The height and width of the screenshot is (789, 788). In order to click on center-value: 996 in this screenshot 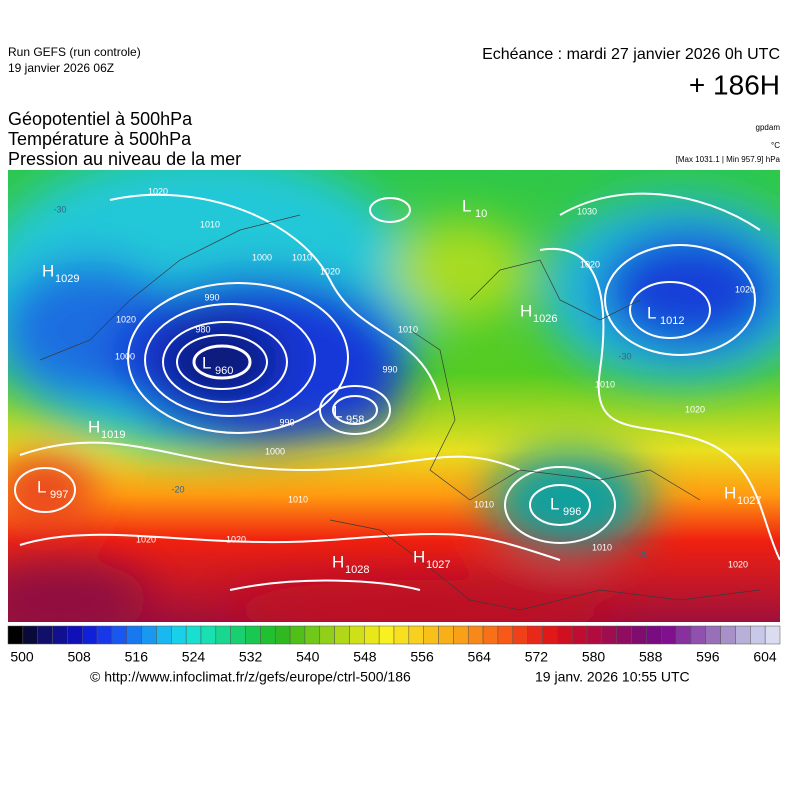, I will do `click(572, 512)`.